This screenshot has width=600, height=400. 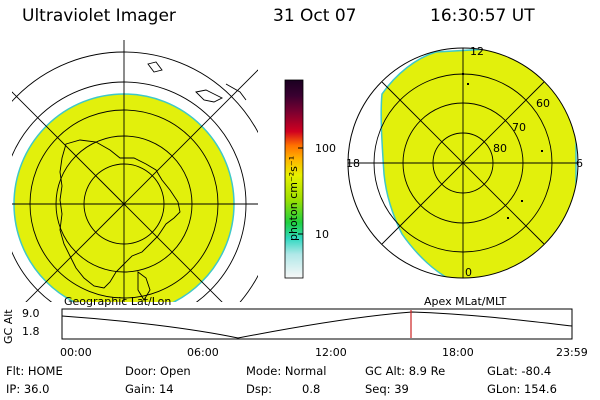 What do you see at coordinates (465, 301) in the screenshot?
I see `timeline-right-title: Apex MLat/MLT` at bounding box center [465, 301].